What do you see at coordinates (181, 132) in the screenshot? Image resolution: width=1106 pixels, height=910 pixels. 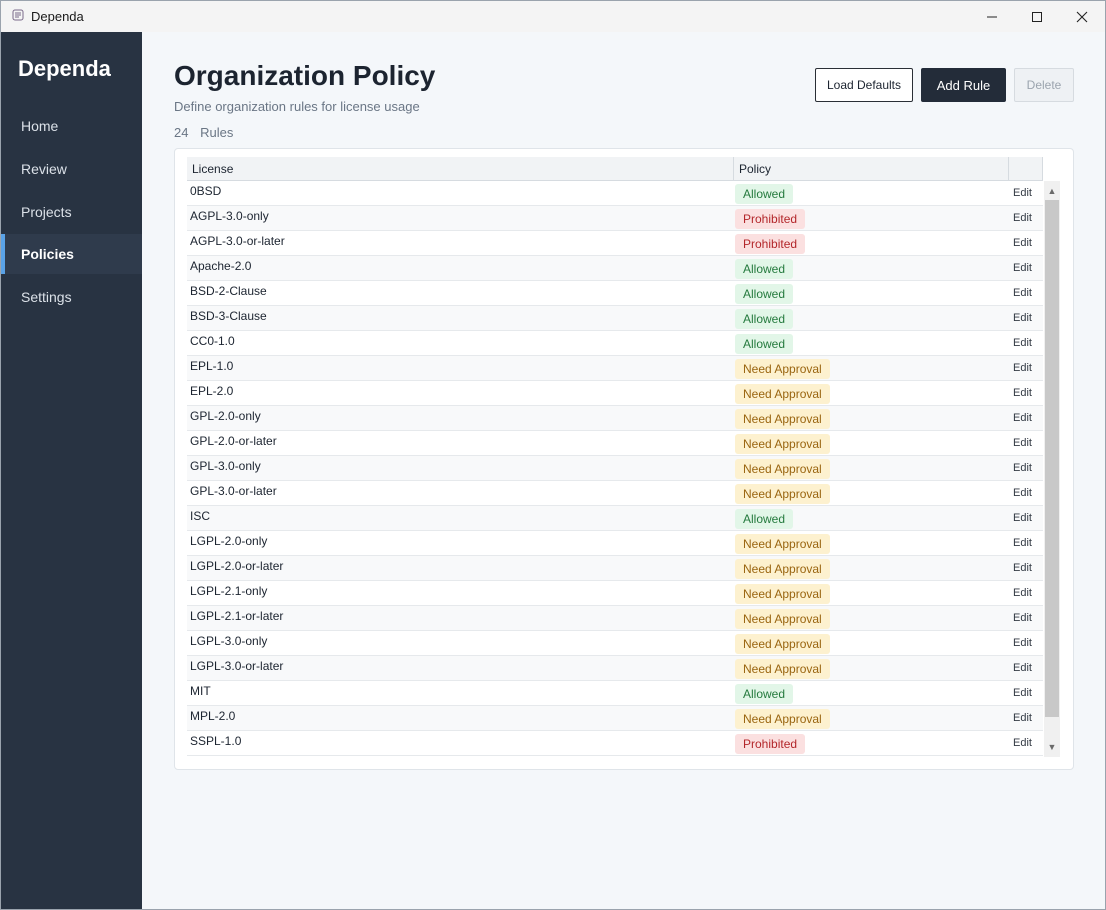 I see `rule-count-value: 24` at bounding box center [181, 132].